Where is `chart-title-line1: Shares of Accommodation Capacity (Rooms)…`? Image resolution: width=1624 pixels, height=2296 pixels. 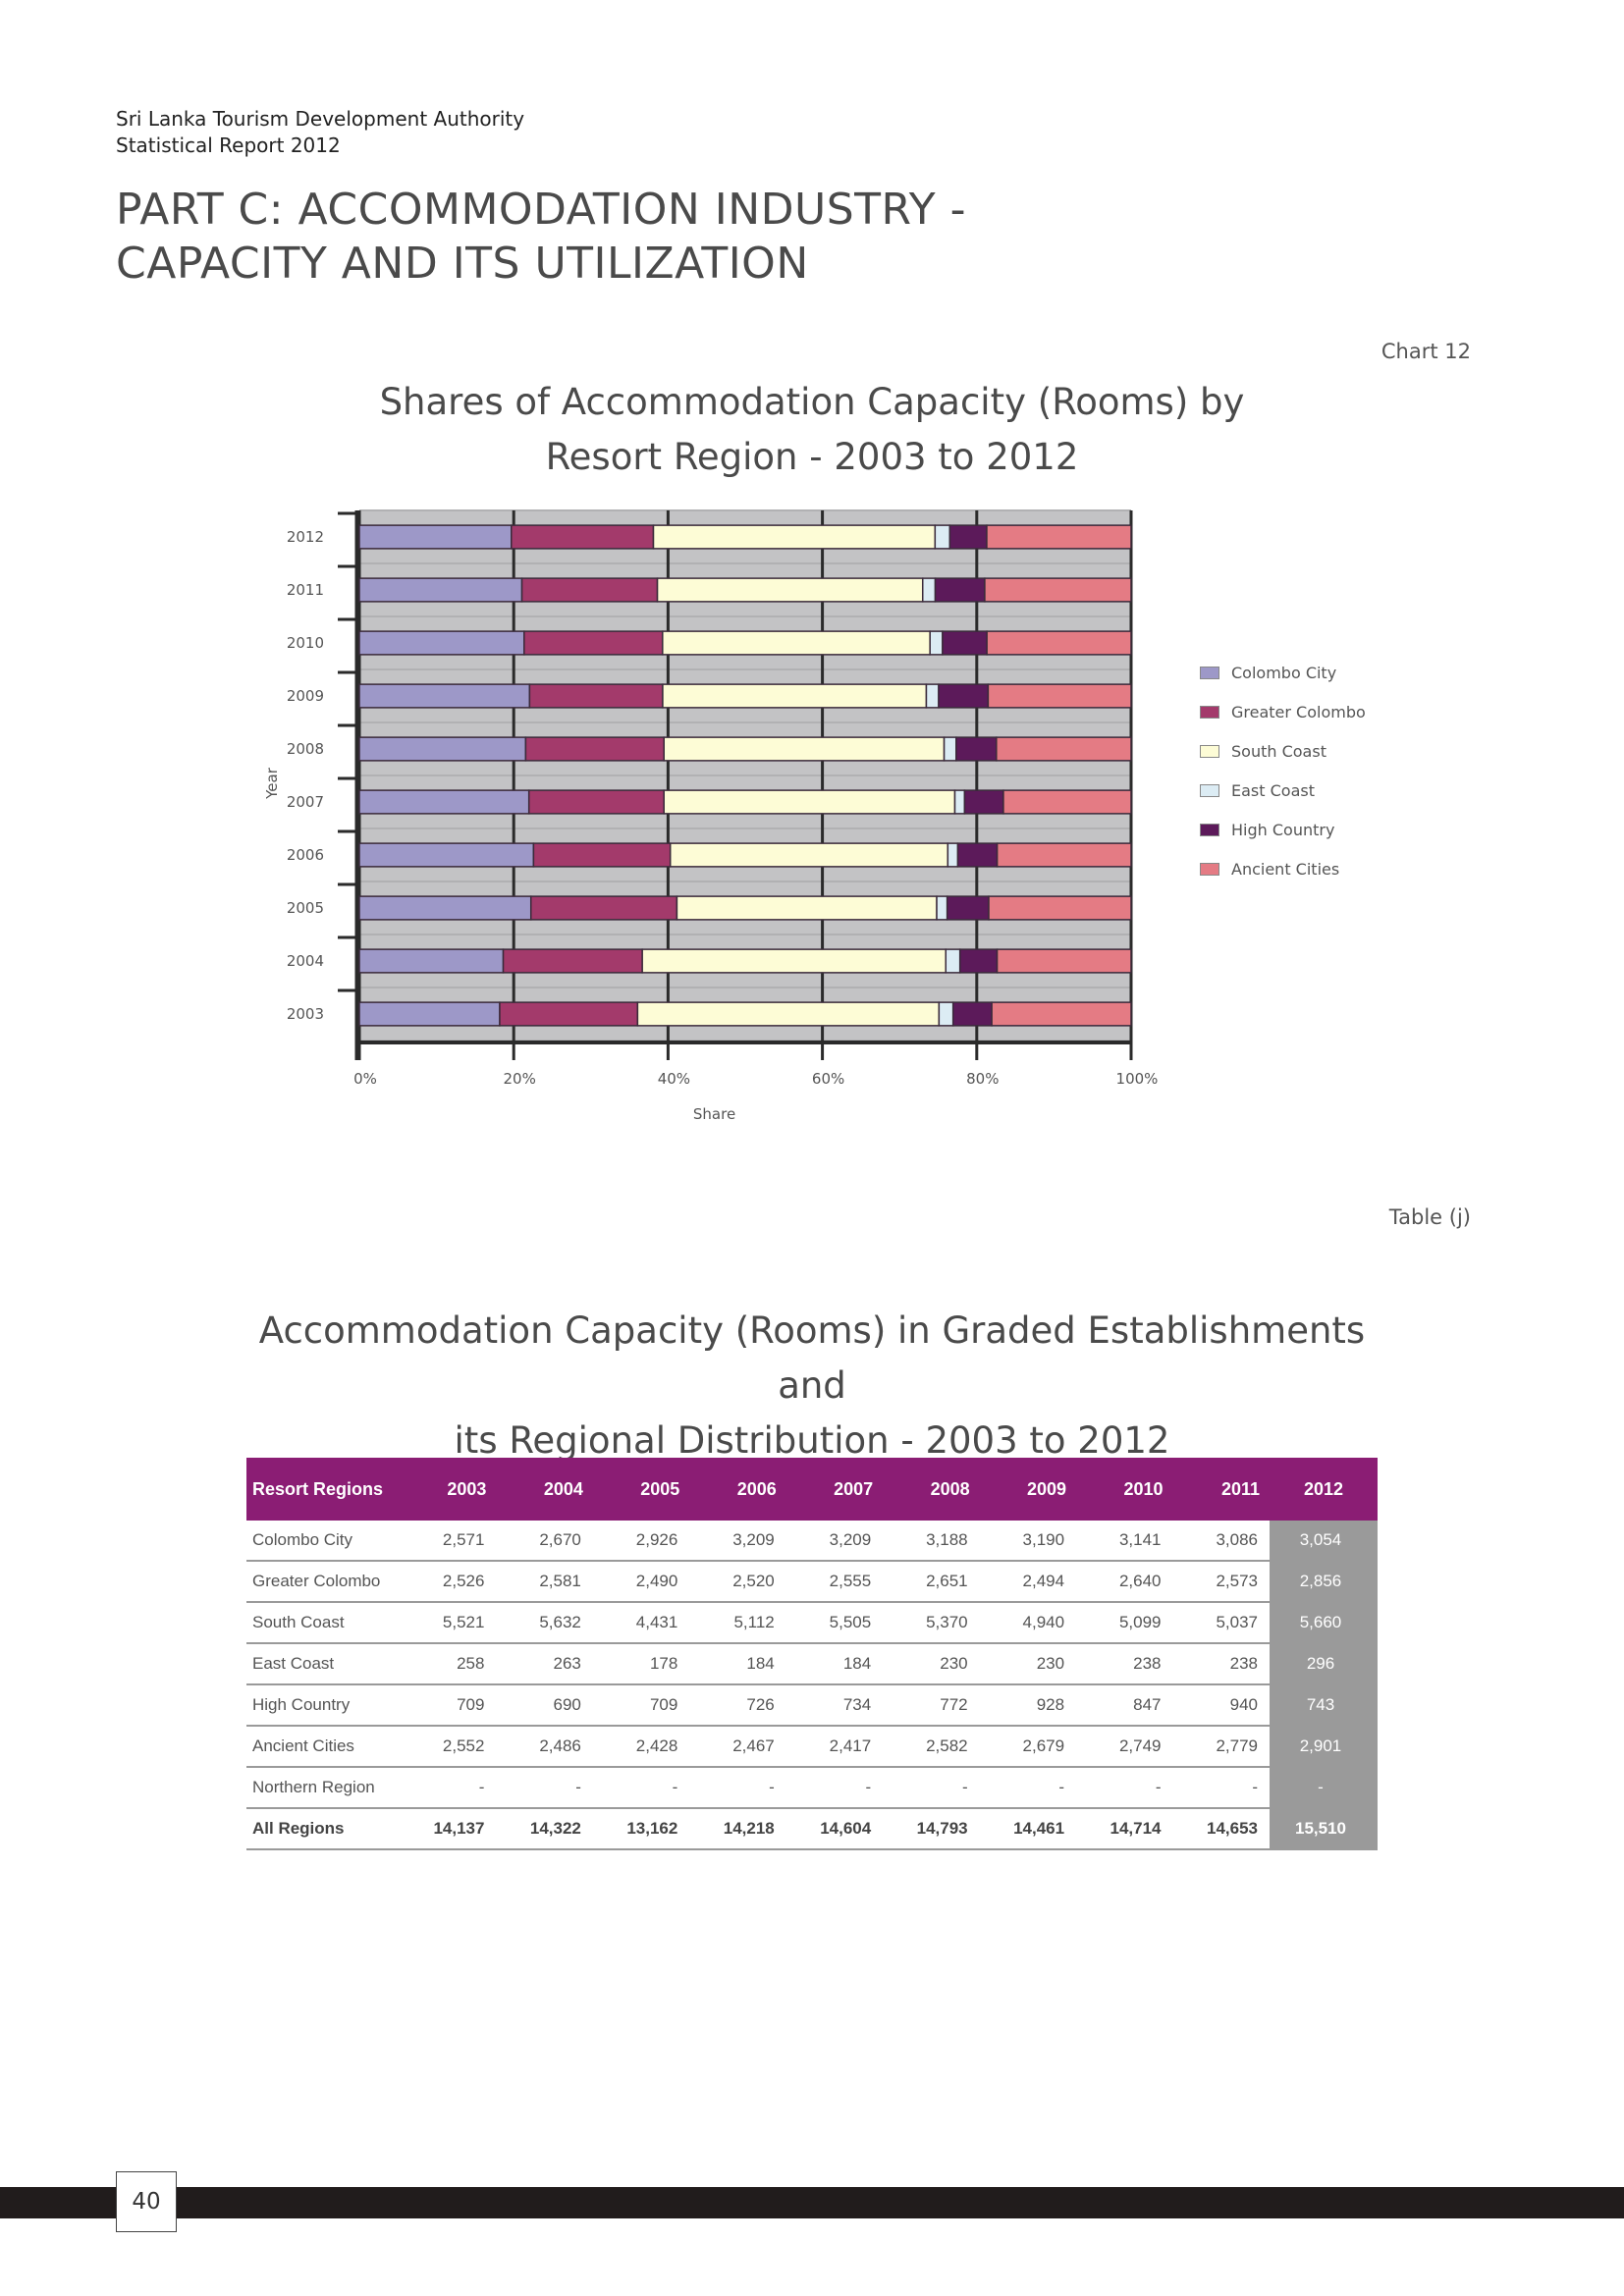
chart-title-line1: Shares of Accommodation Capacity (Rooms)… is located at coordinates (812, 402).